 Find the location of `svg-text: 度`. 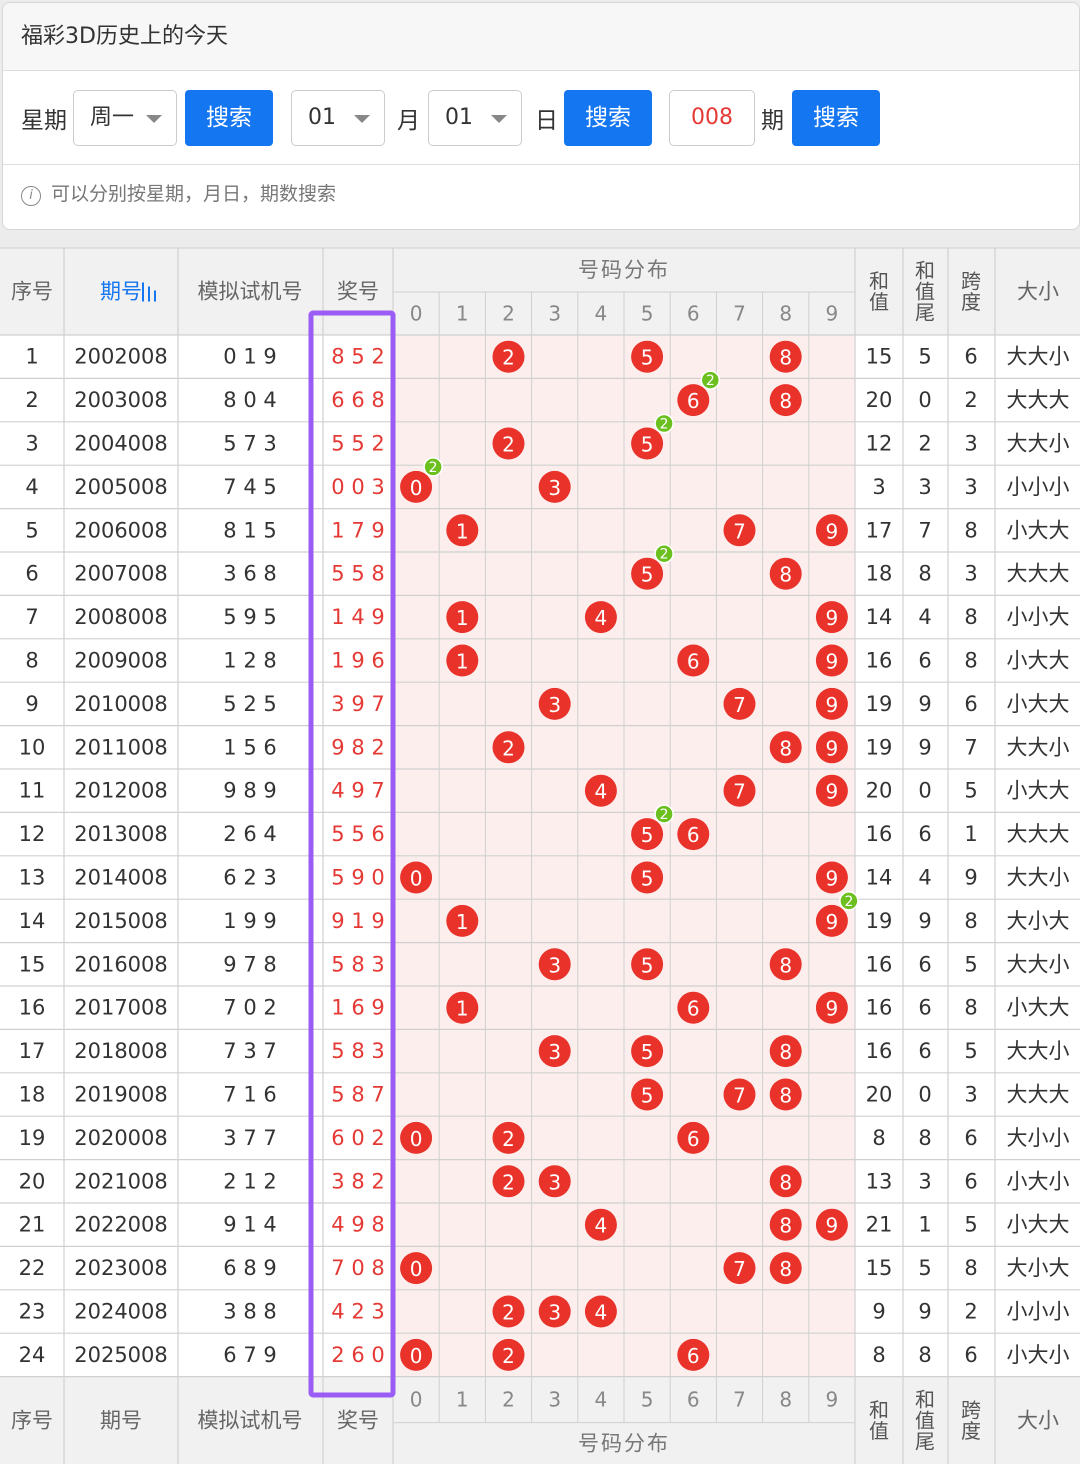

svg-text: 度 is located at coordinates (971, 302).